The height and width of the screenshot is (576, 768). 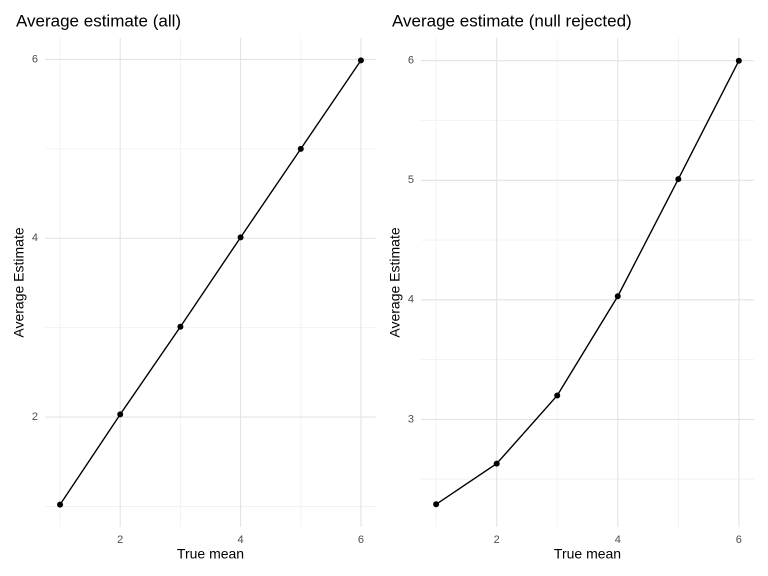 What do you see at coordinates (512, 20) in the screenshot?
I see `chart-title: Average estimate (null rejected)` at bounding box center [512, 20].